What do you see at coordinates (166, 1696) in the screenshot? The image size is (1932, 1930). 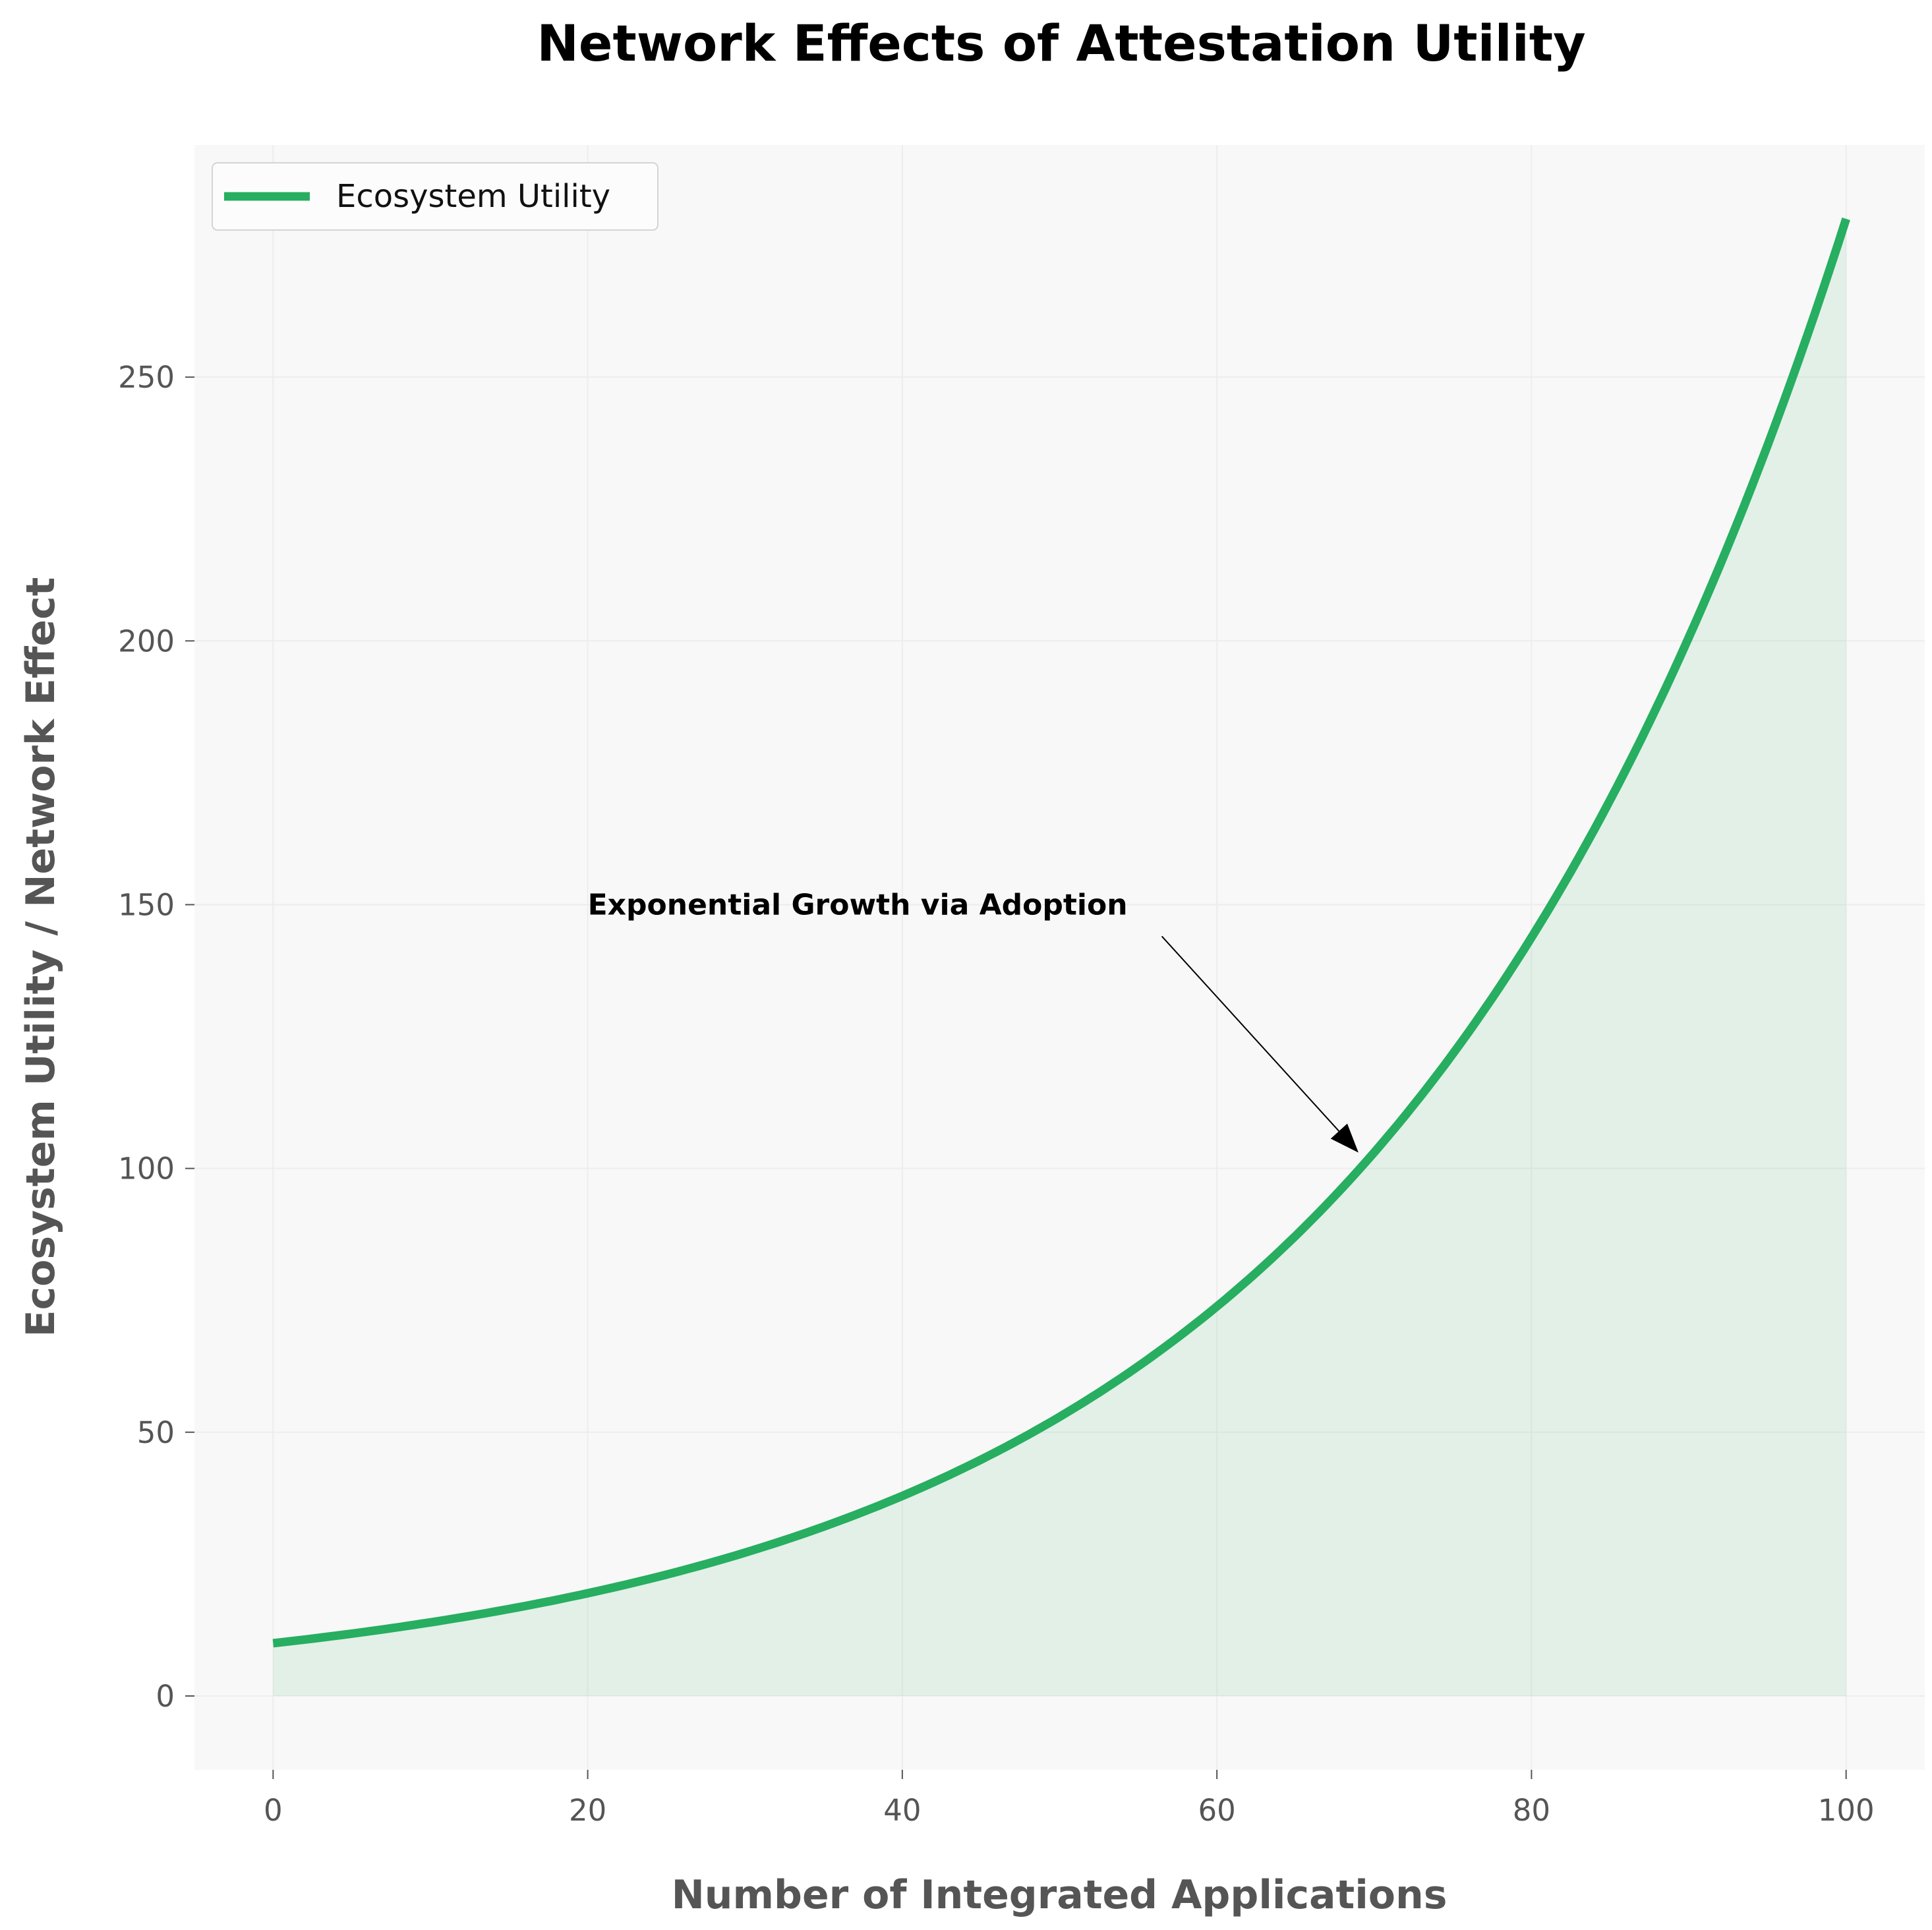 I see `y-tick-label: 0` at bounding box center [166, 1696].